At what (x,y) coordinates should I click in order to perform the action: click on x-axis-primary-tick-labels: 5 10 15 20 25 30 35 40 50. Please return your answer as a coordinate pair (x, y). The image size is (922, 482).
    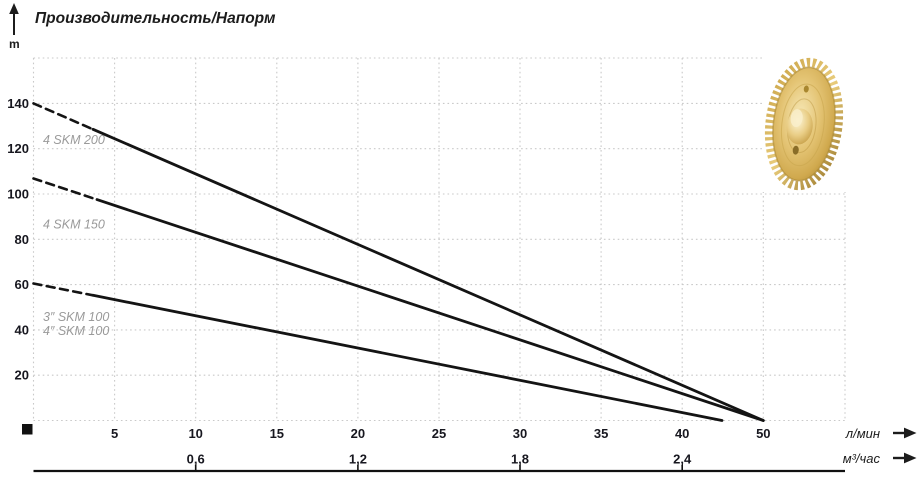
    Looking at the image, I should click on (441, 433).